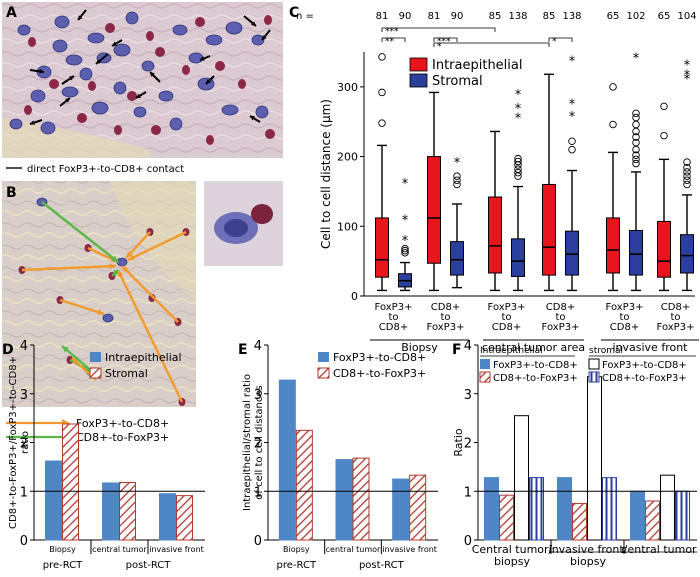 Image resolution: width=700 pixels, height=577 pixels. Describe the element at coordinates (236, 228) in the screenshot. I see `inset-cd8-nucleus` at that location.